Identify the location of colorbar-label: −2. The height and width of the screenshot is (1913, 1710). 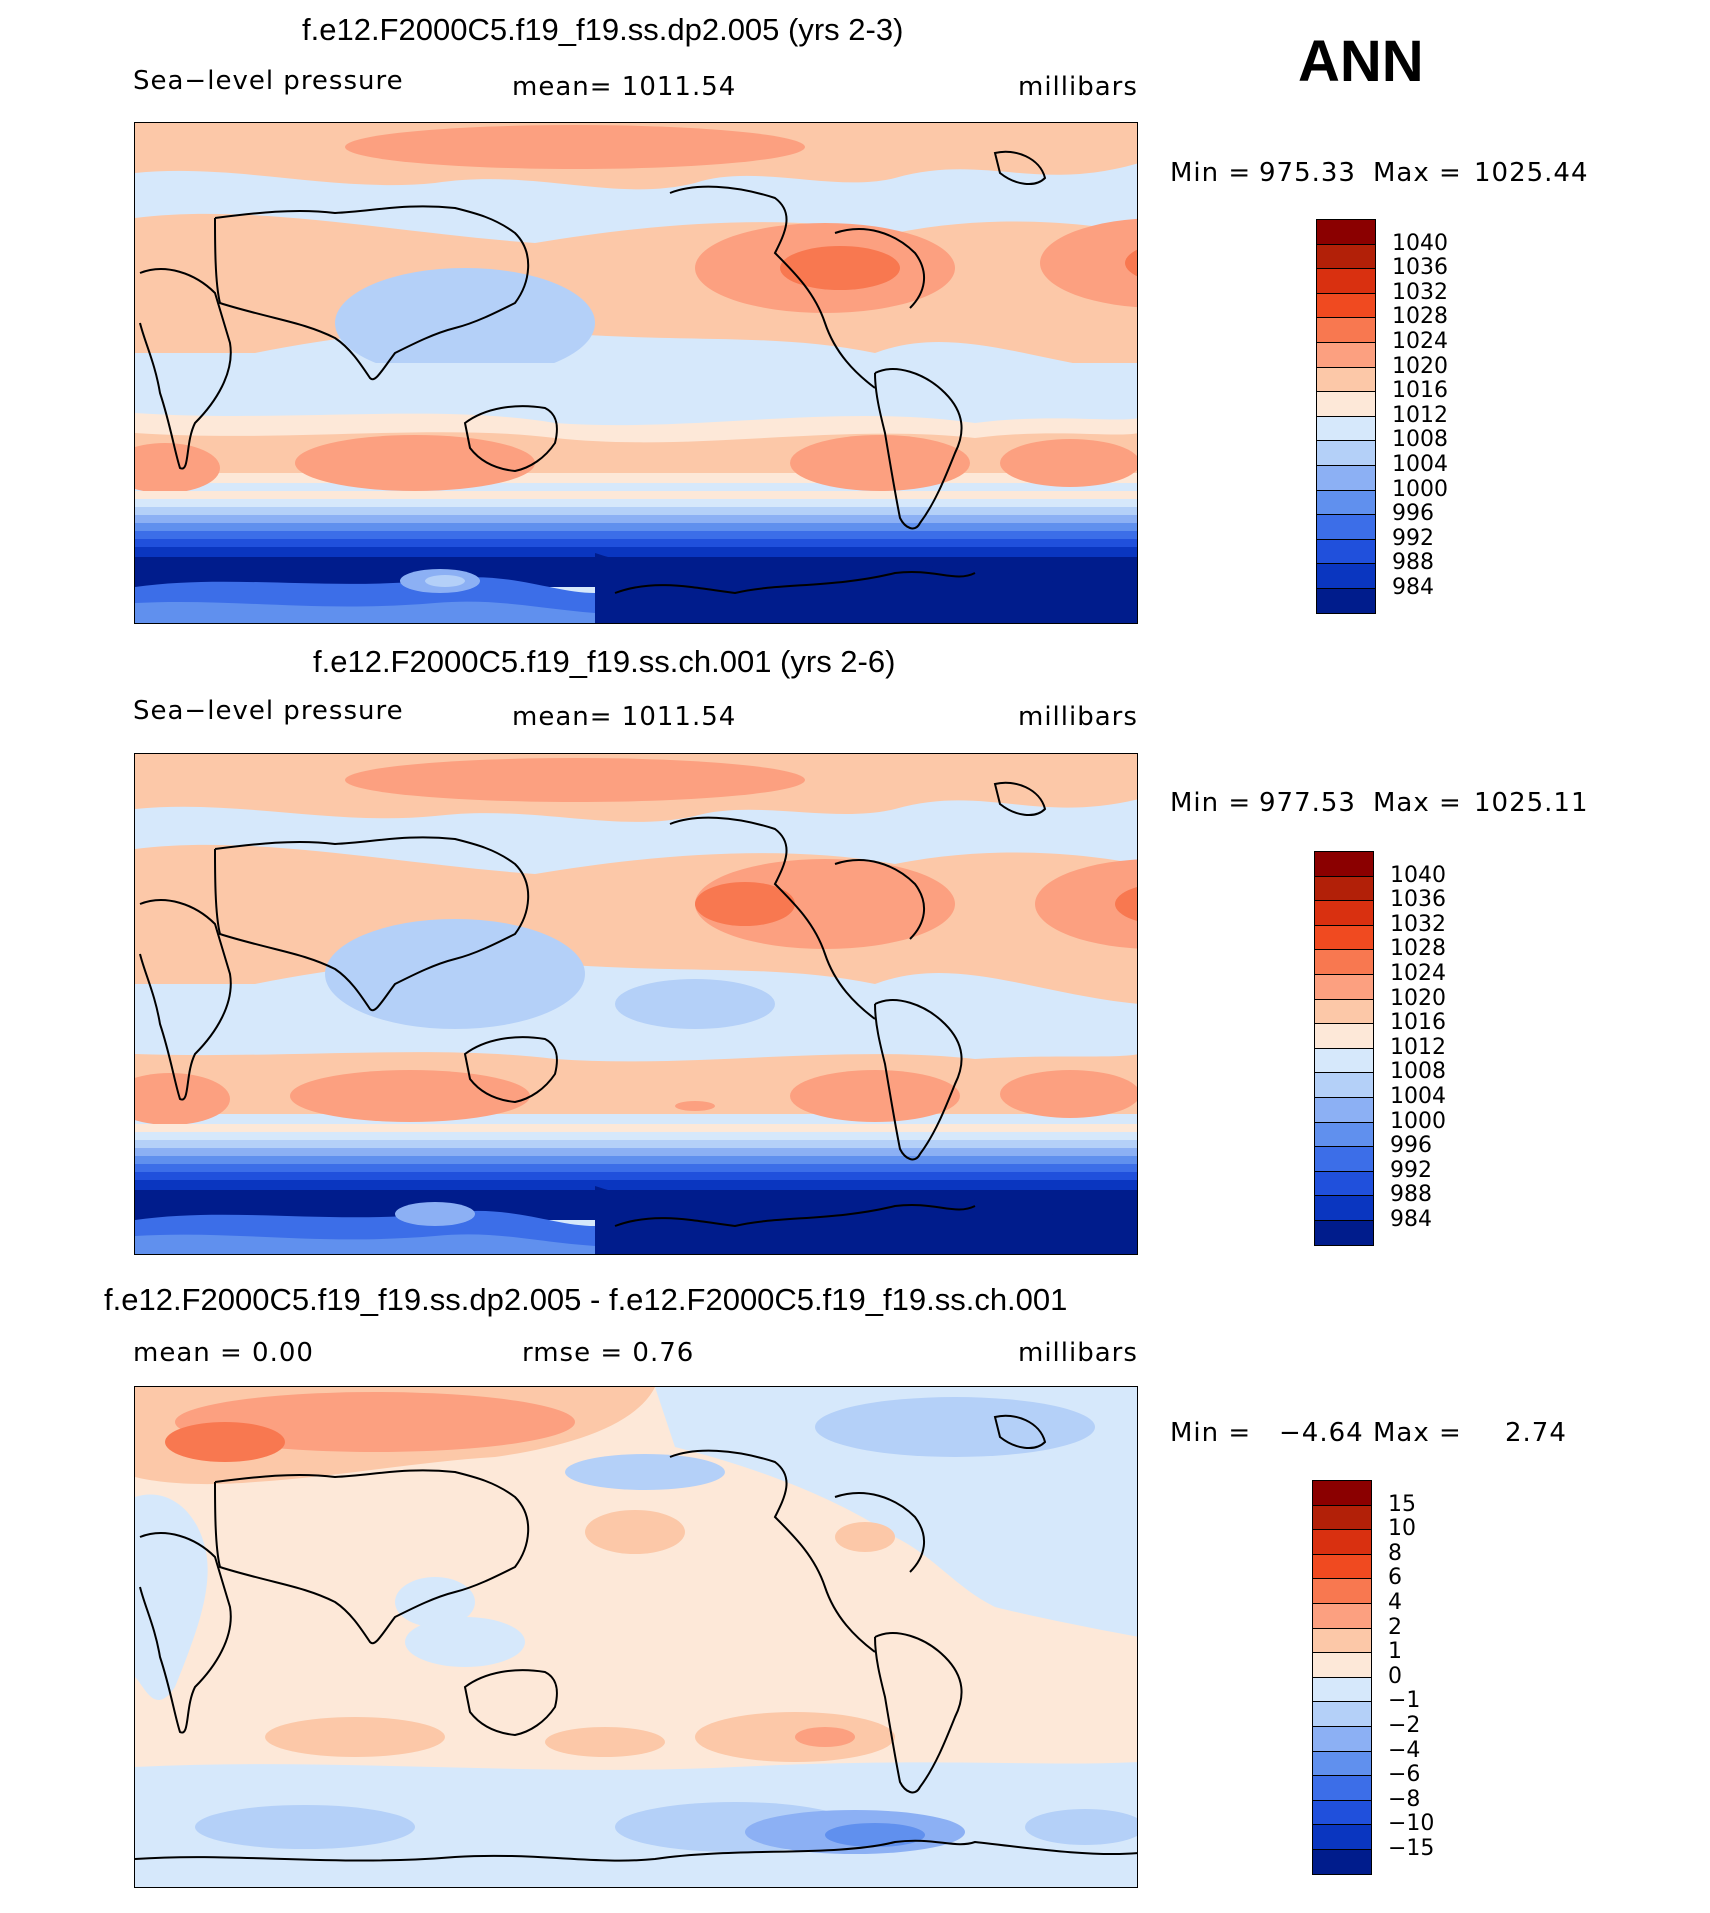
(1404, 1725).